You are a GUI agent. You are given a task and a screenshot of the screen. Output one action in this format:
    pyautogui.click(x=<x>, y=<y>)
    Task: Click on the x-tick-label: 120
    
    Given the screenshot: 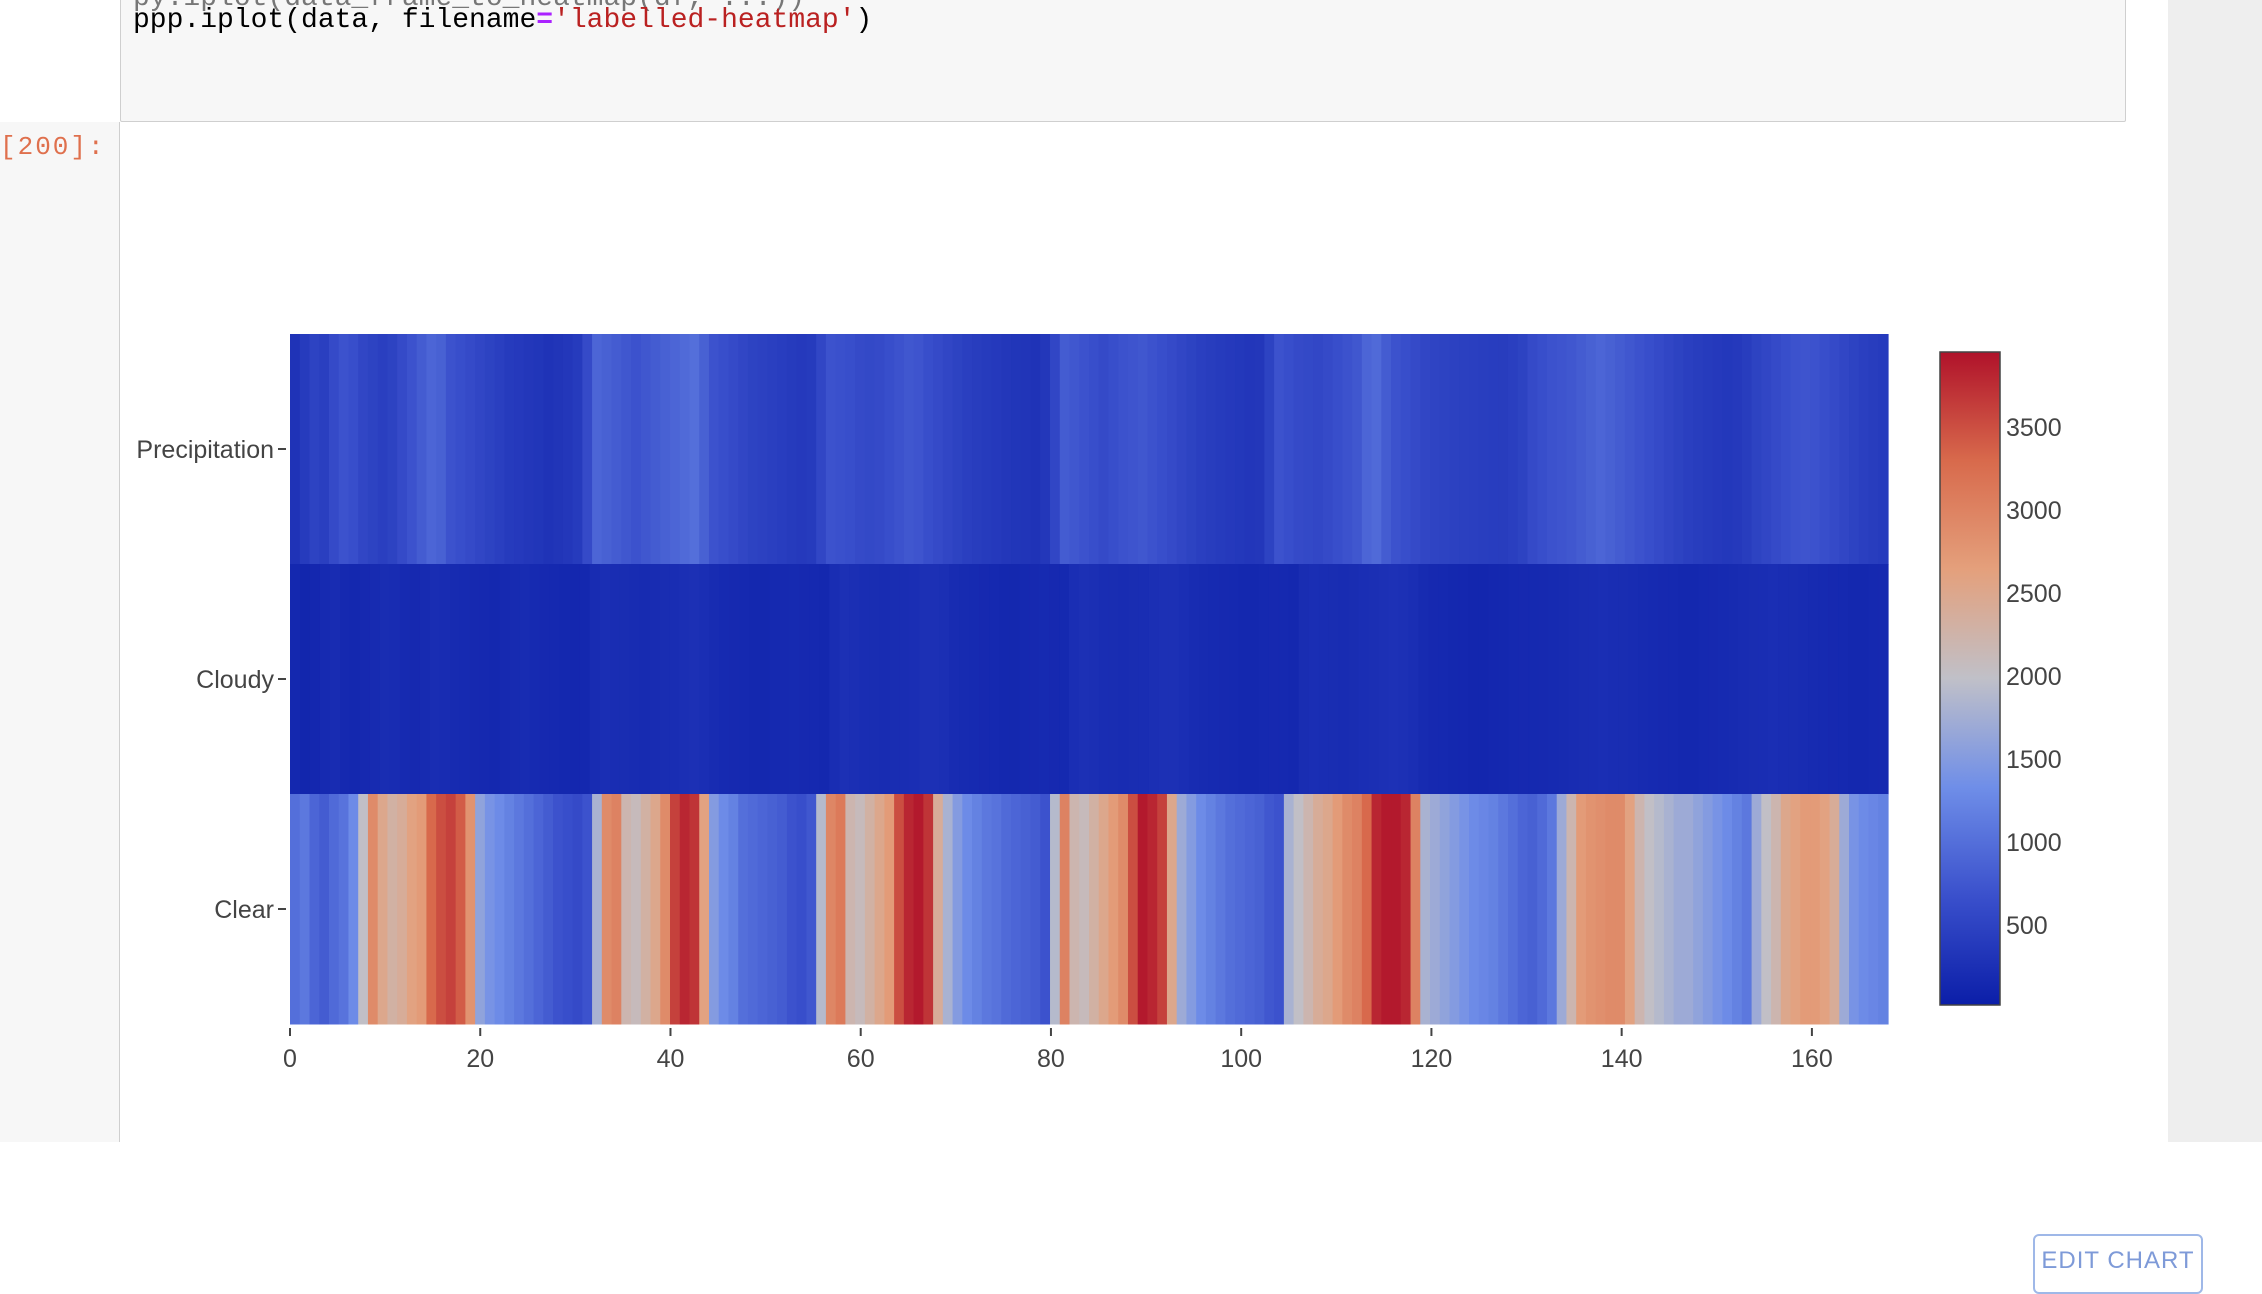 What is the action you would take?
    pyautogui.click(x=1432, y=1059)
    